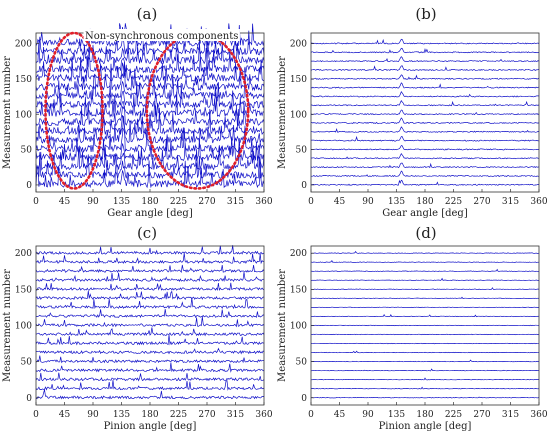 This screenshot has height=441, width=550. I want to click on annotation-text: Non-synchronous components, so click(161, 36).